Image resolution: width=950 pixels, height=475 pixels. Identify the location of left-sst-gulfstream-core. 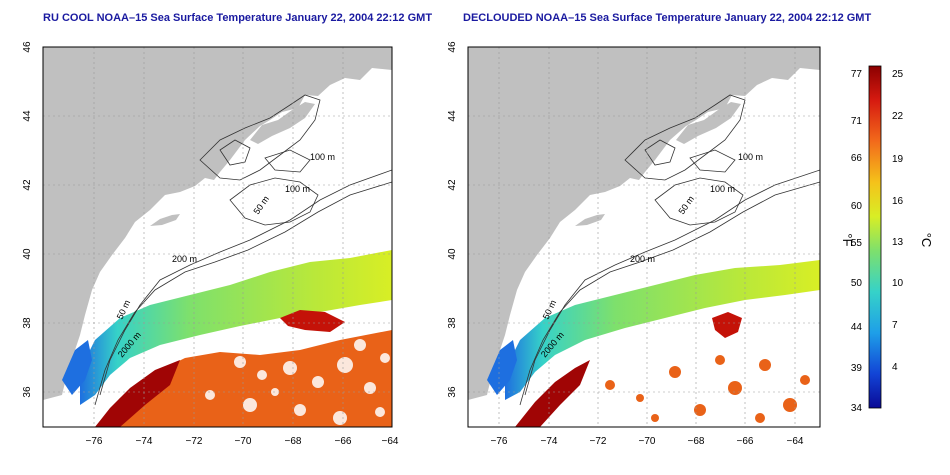
(137, 393).